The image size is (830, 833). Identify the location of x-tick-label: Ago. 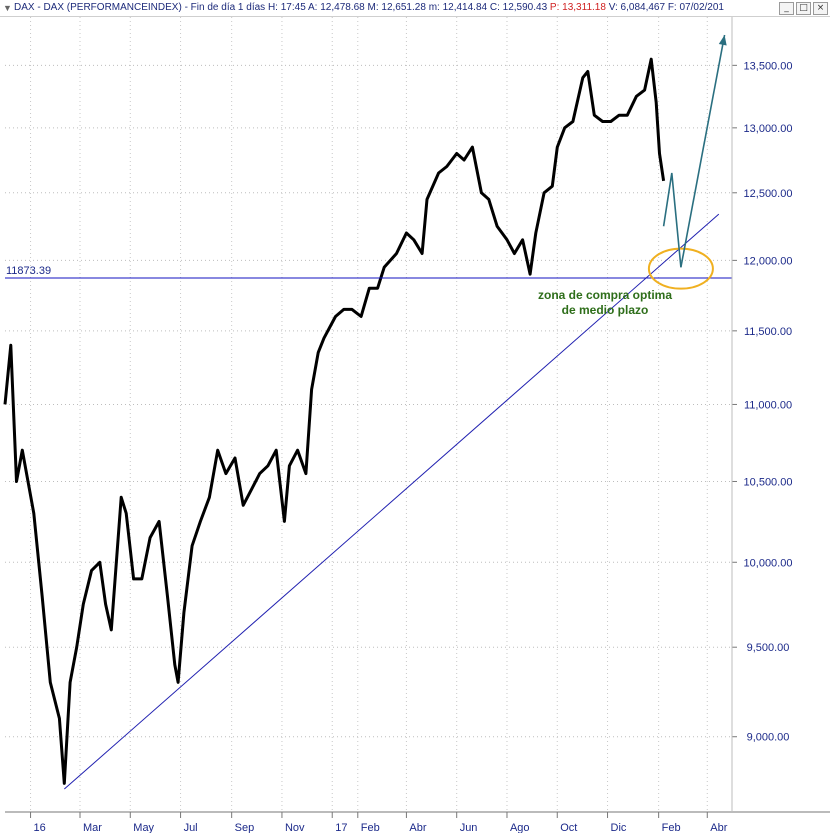
(520, 827).